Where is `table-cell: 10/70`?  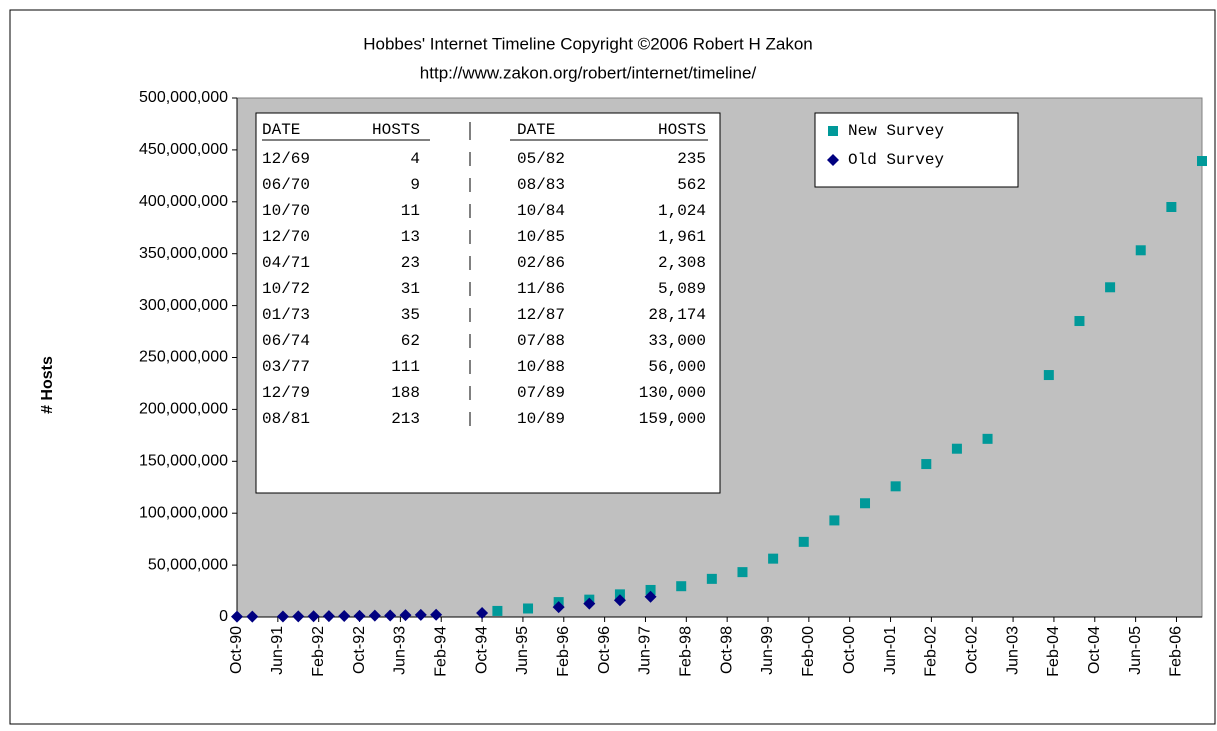 table-cell: 10/70 is located at coordinates (286, 211).